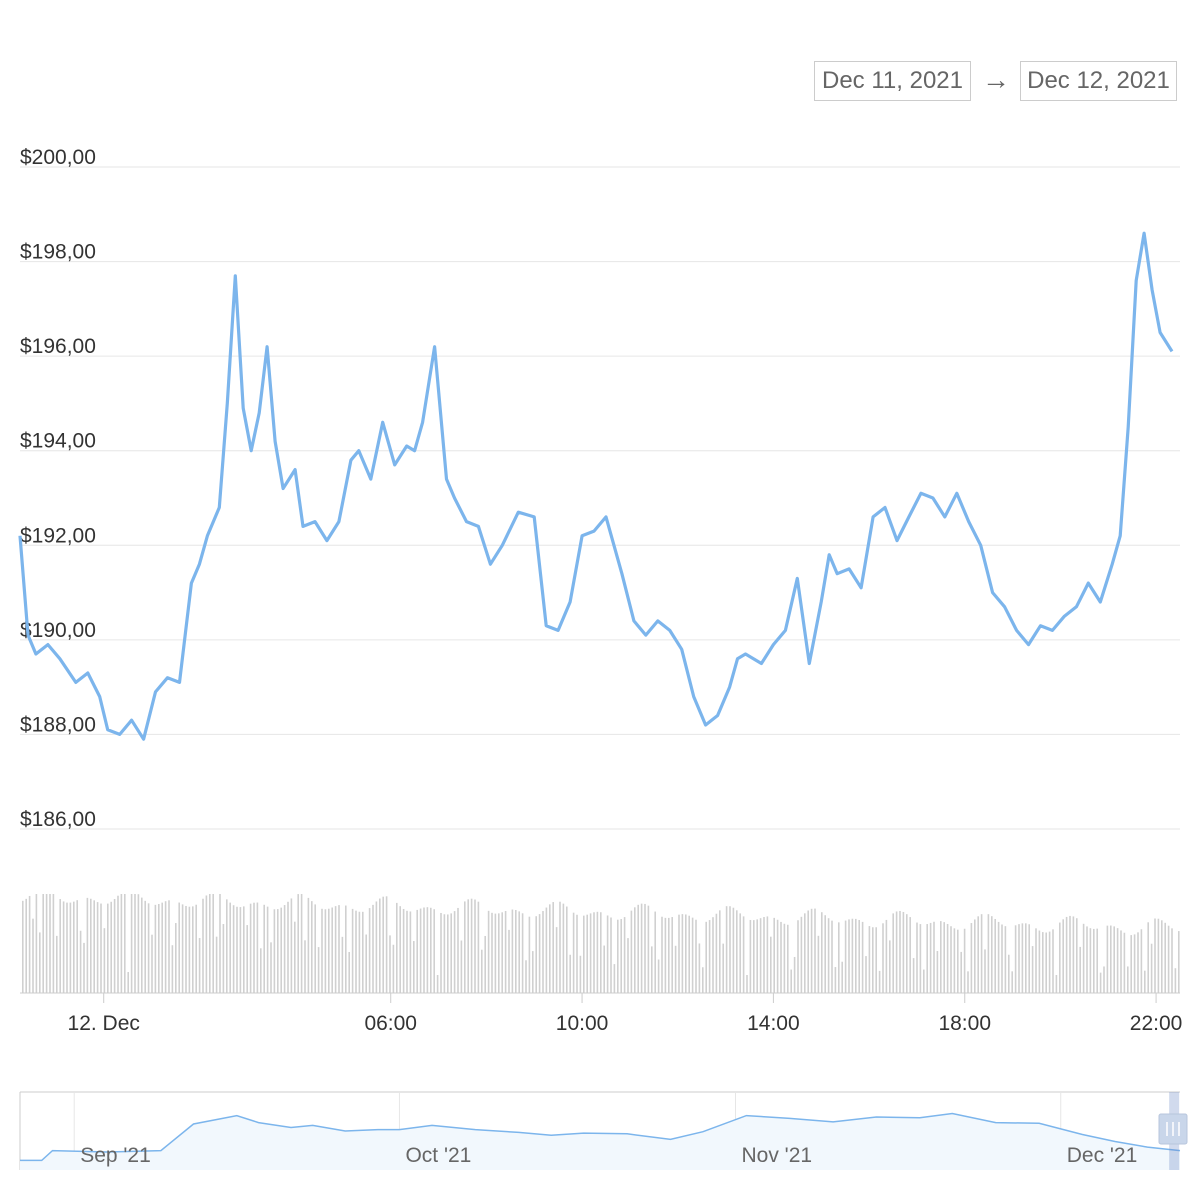  What do you see at coordinates (115, 1155) in the screenshot?
I see `navigator-tick-label: Sep '21` at bounding box center [115, 1155].